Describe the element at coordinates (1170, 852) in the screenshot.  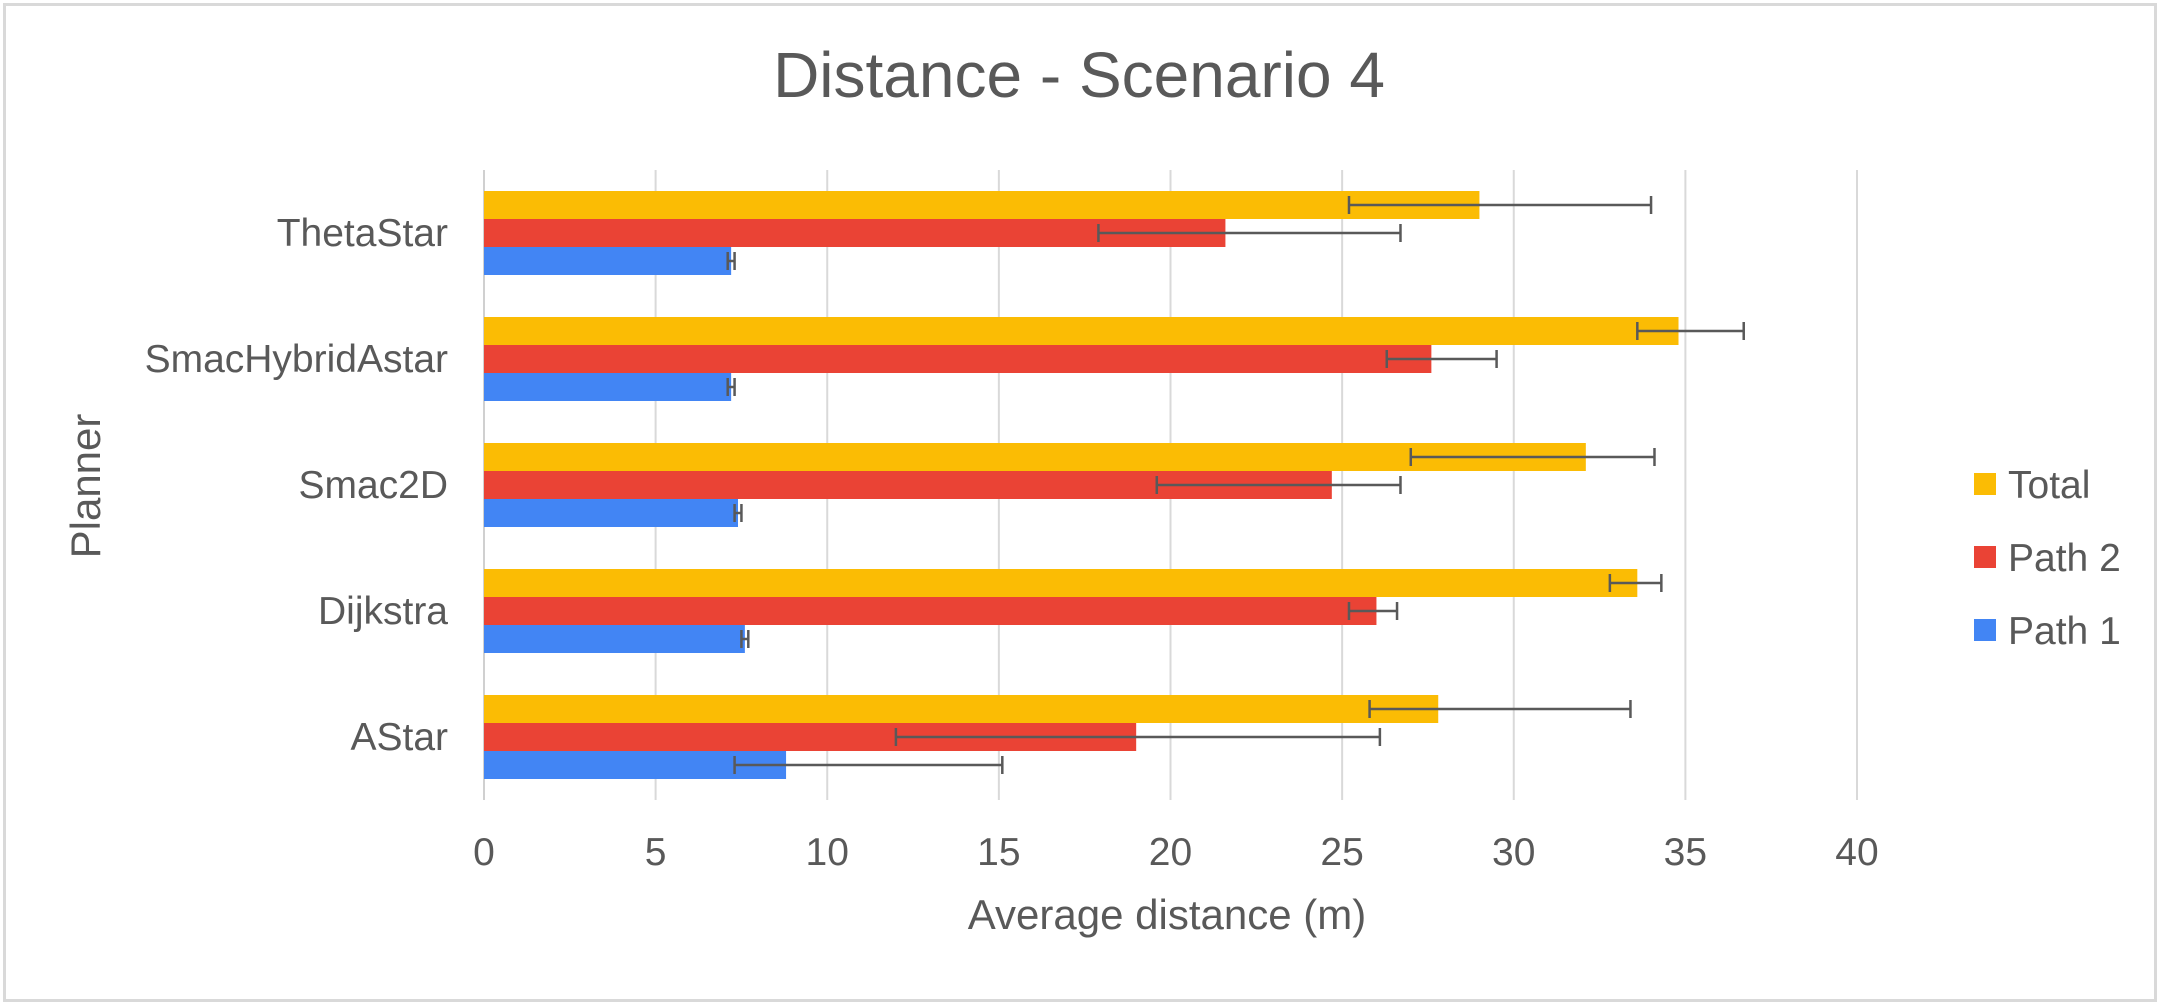
I see `x-tick-label: 20` at that location.